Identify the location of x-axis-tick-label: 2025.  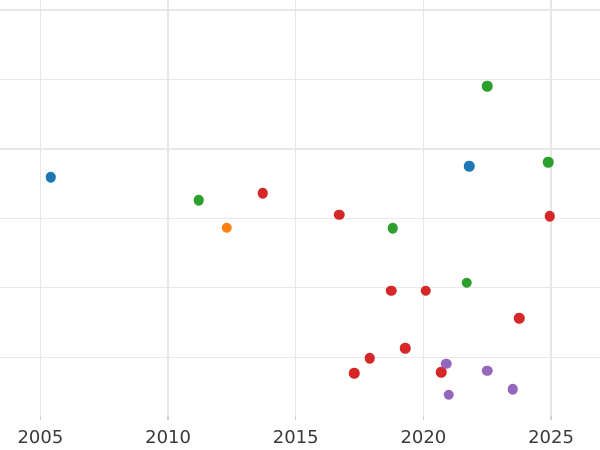
(551, 437).